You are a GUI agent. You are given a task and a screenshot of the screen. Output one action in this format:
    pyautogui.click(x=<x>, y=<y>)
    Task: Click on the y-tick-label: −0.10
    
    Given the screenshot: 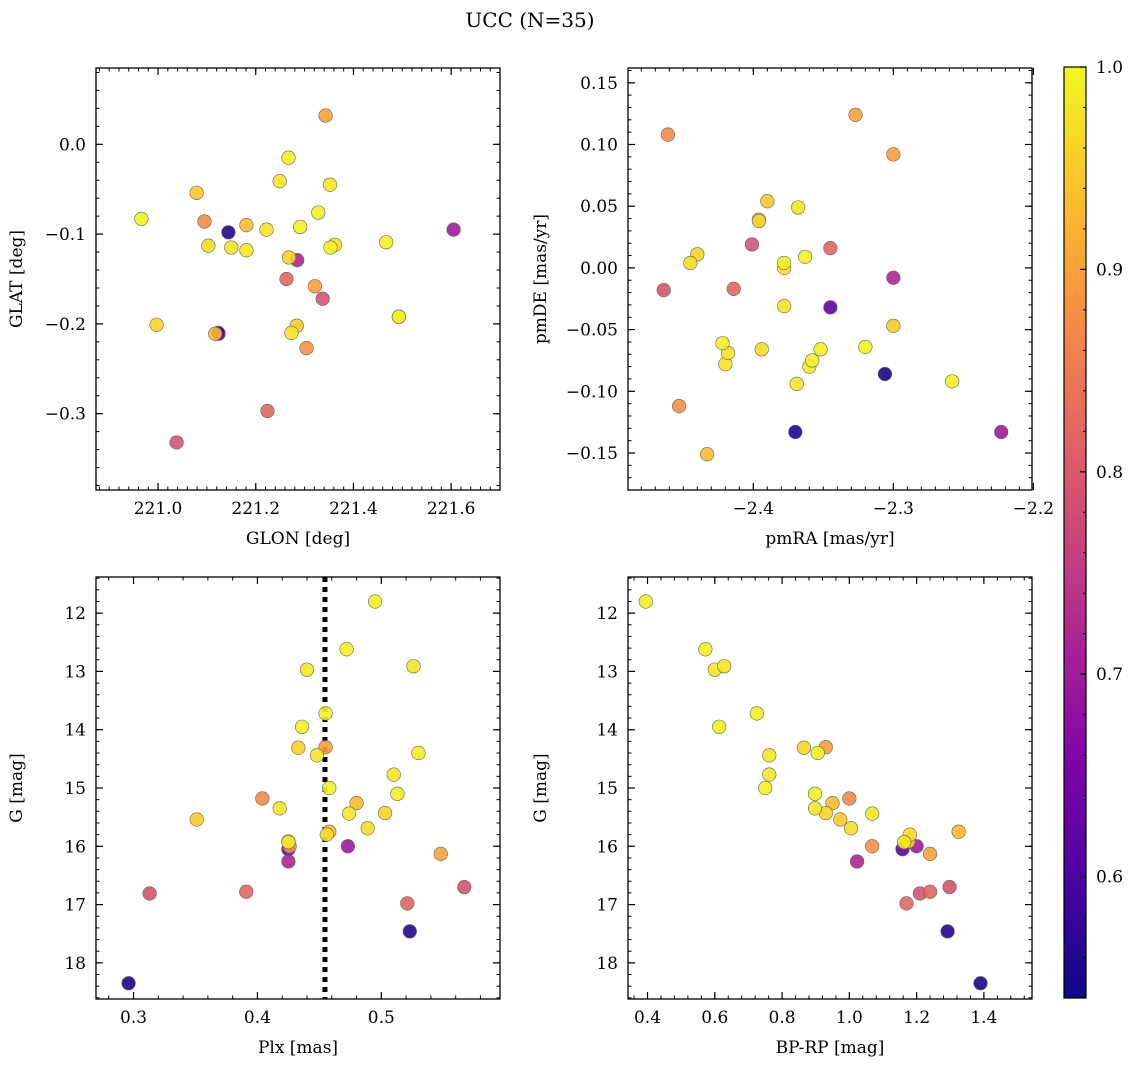 What is the action you would take?
    pyautogui.click(x=592, y=392)
    